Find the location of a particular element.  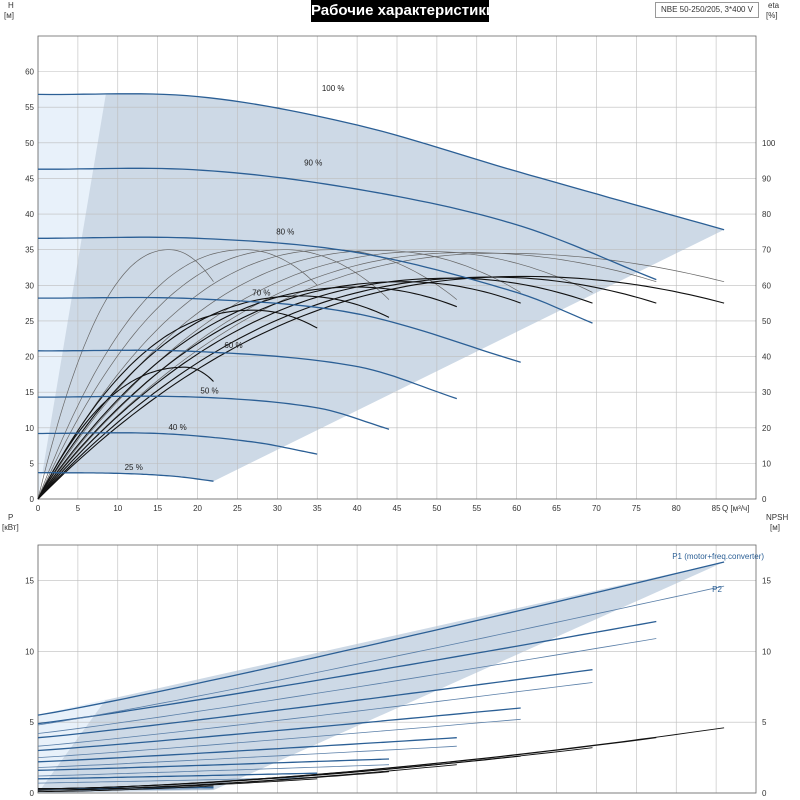

eta-tick-label: 70 is located at coordinates (766, 250).